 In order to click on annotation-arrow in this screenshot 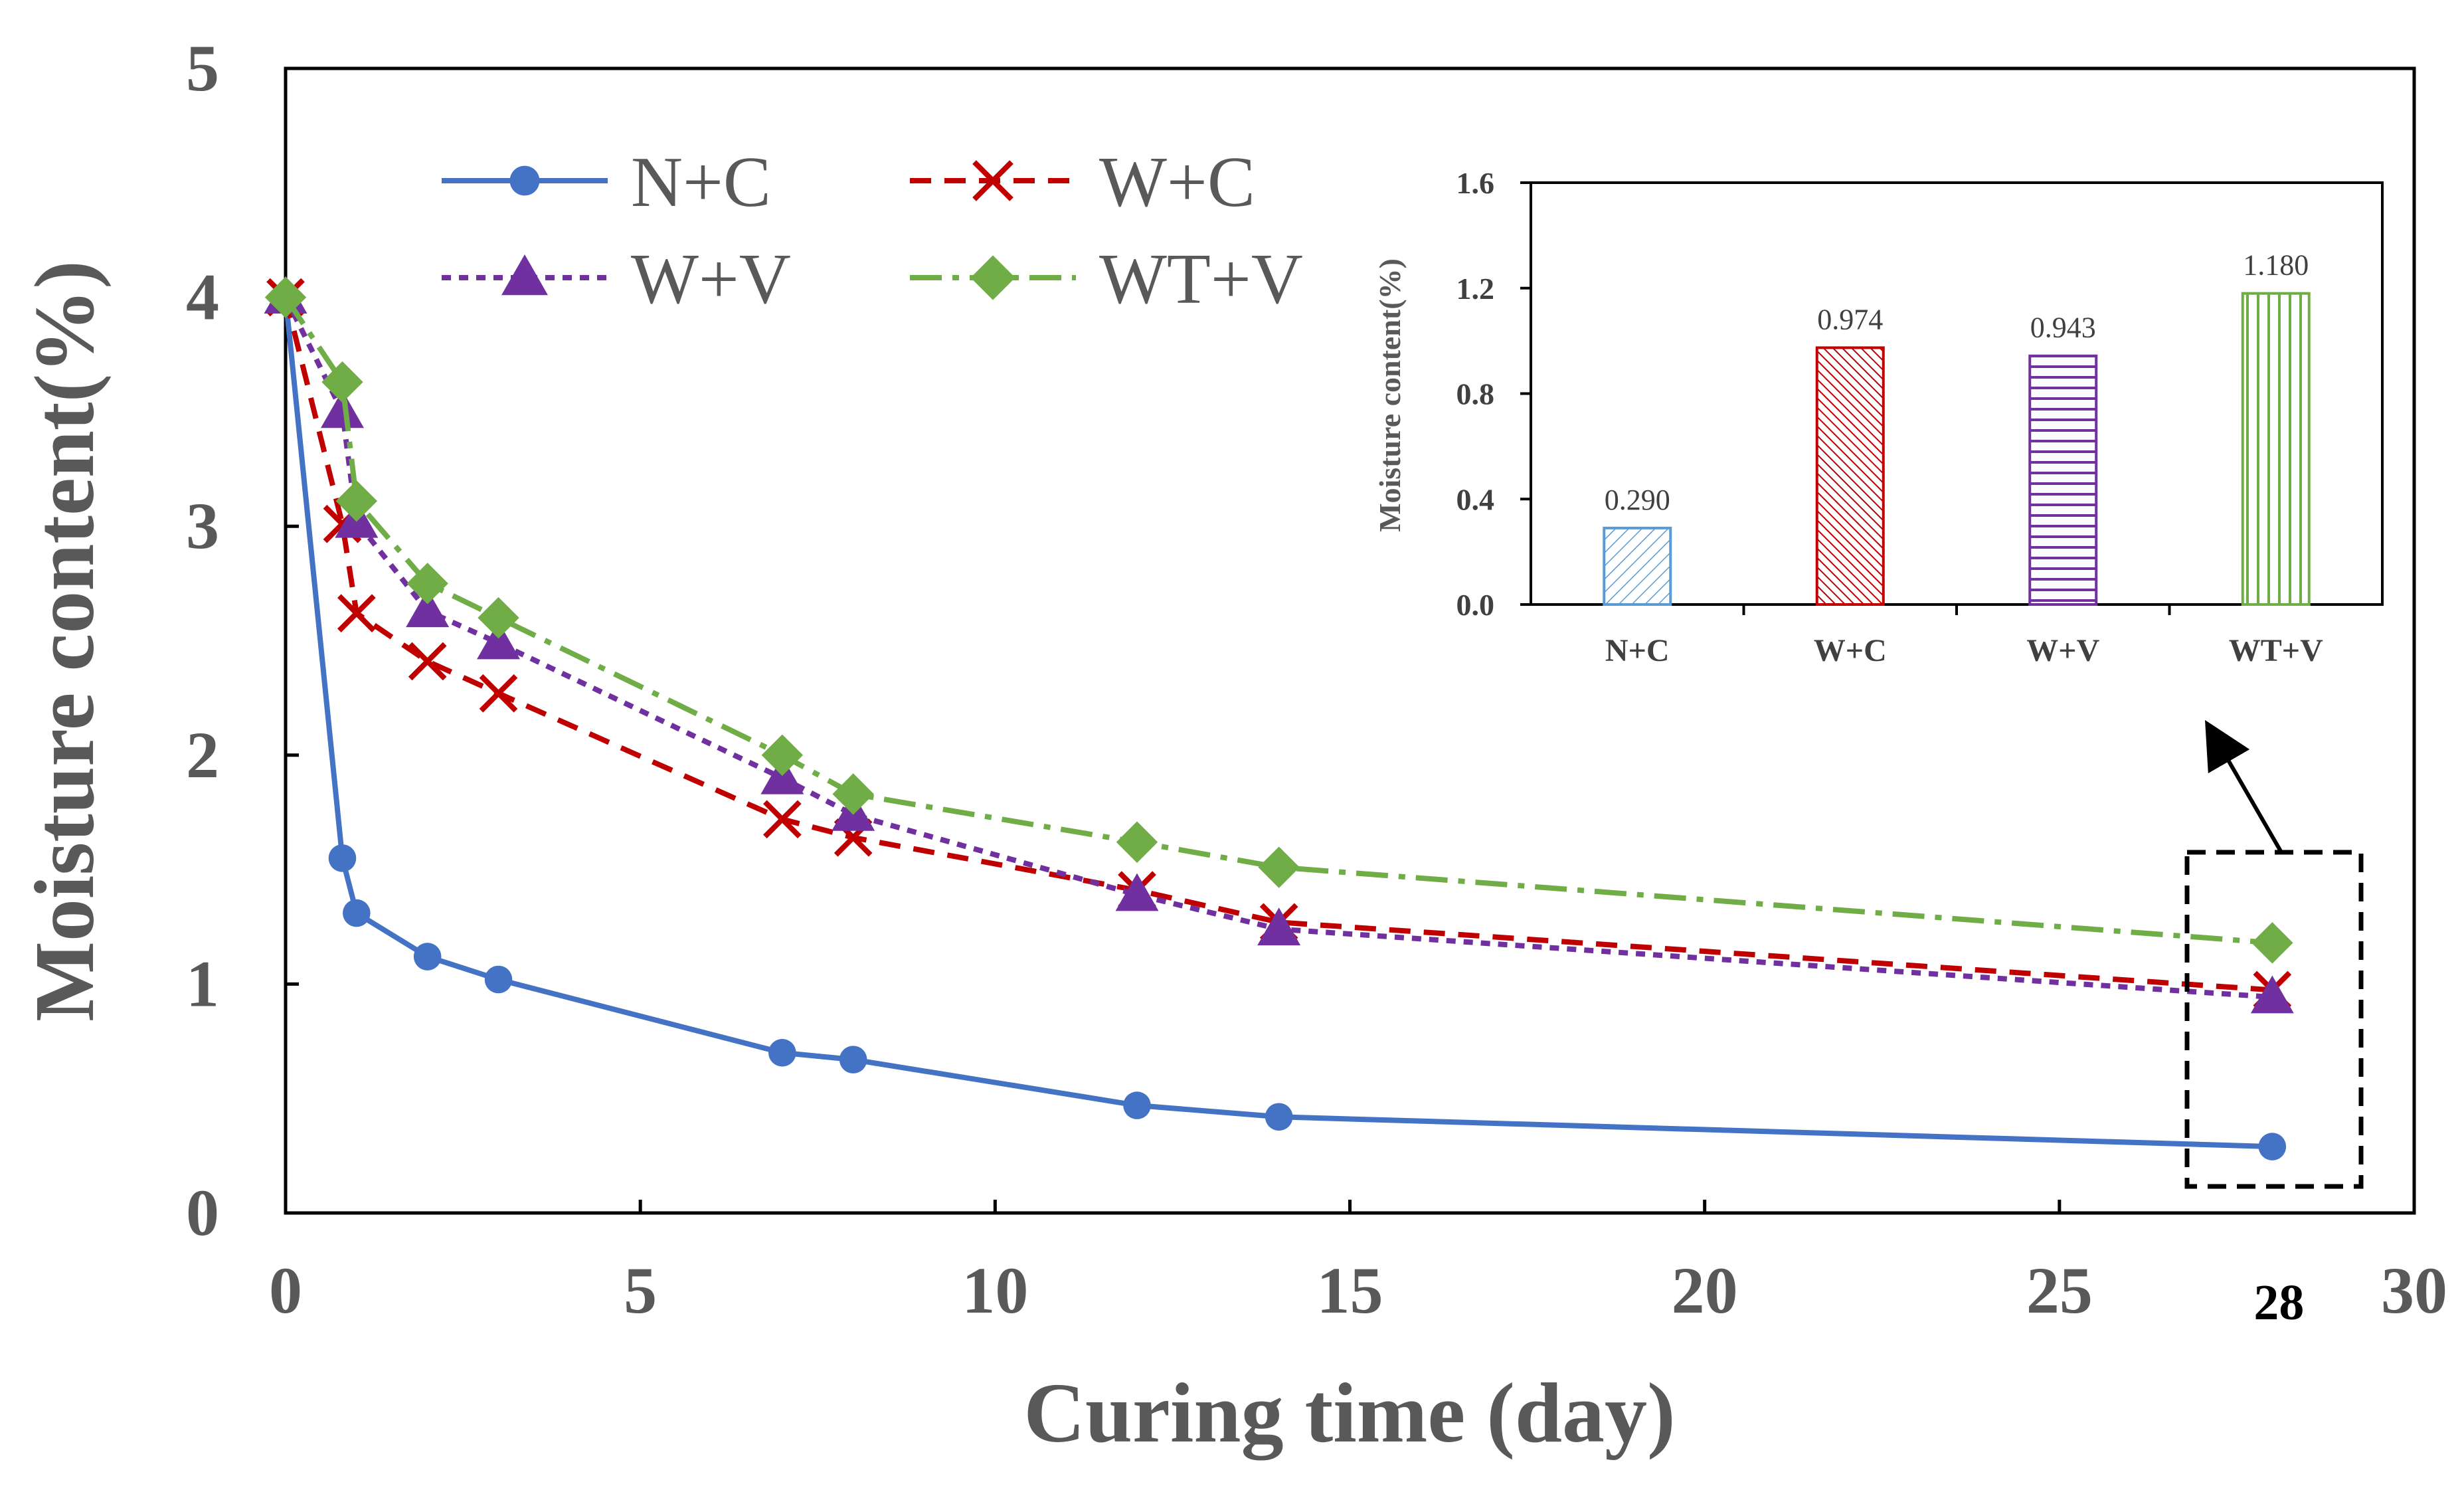, I will do `click(2243, 787)`.